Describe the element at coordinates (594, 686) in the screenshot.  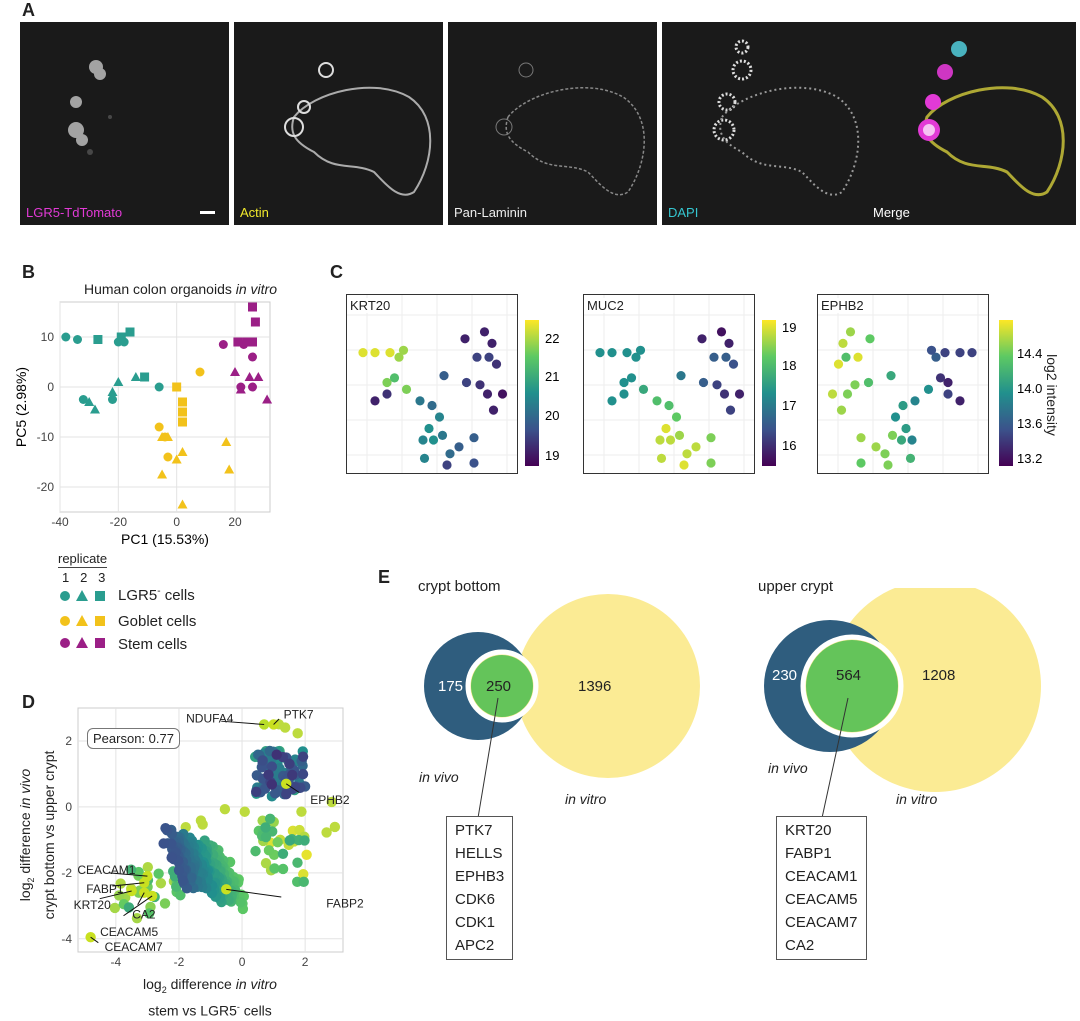
I see `venn-left-vitro-count: 1396` at that location.